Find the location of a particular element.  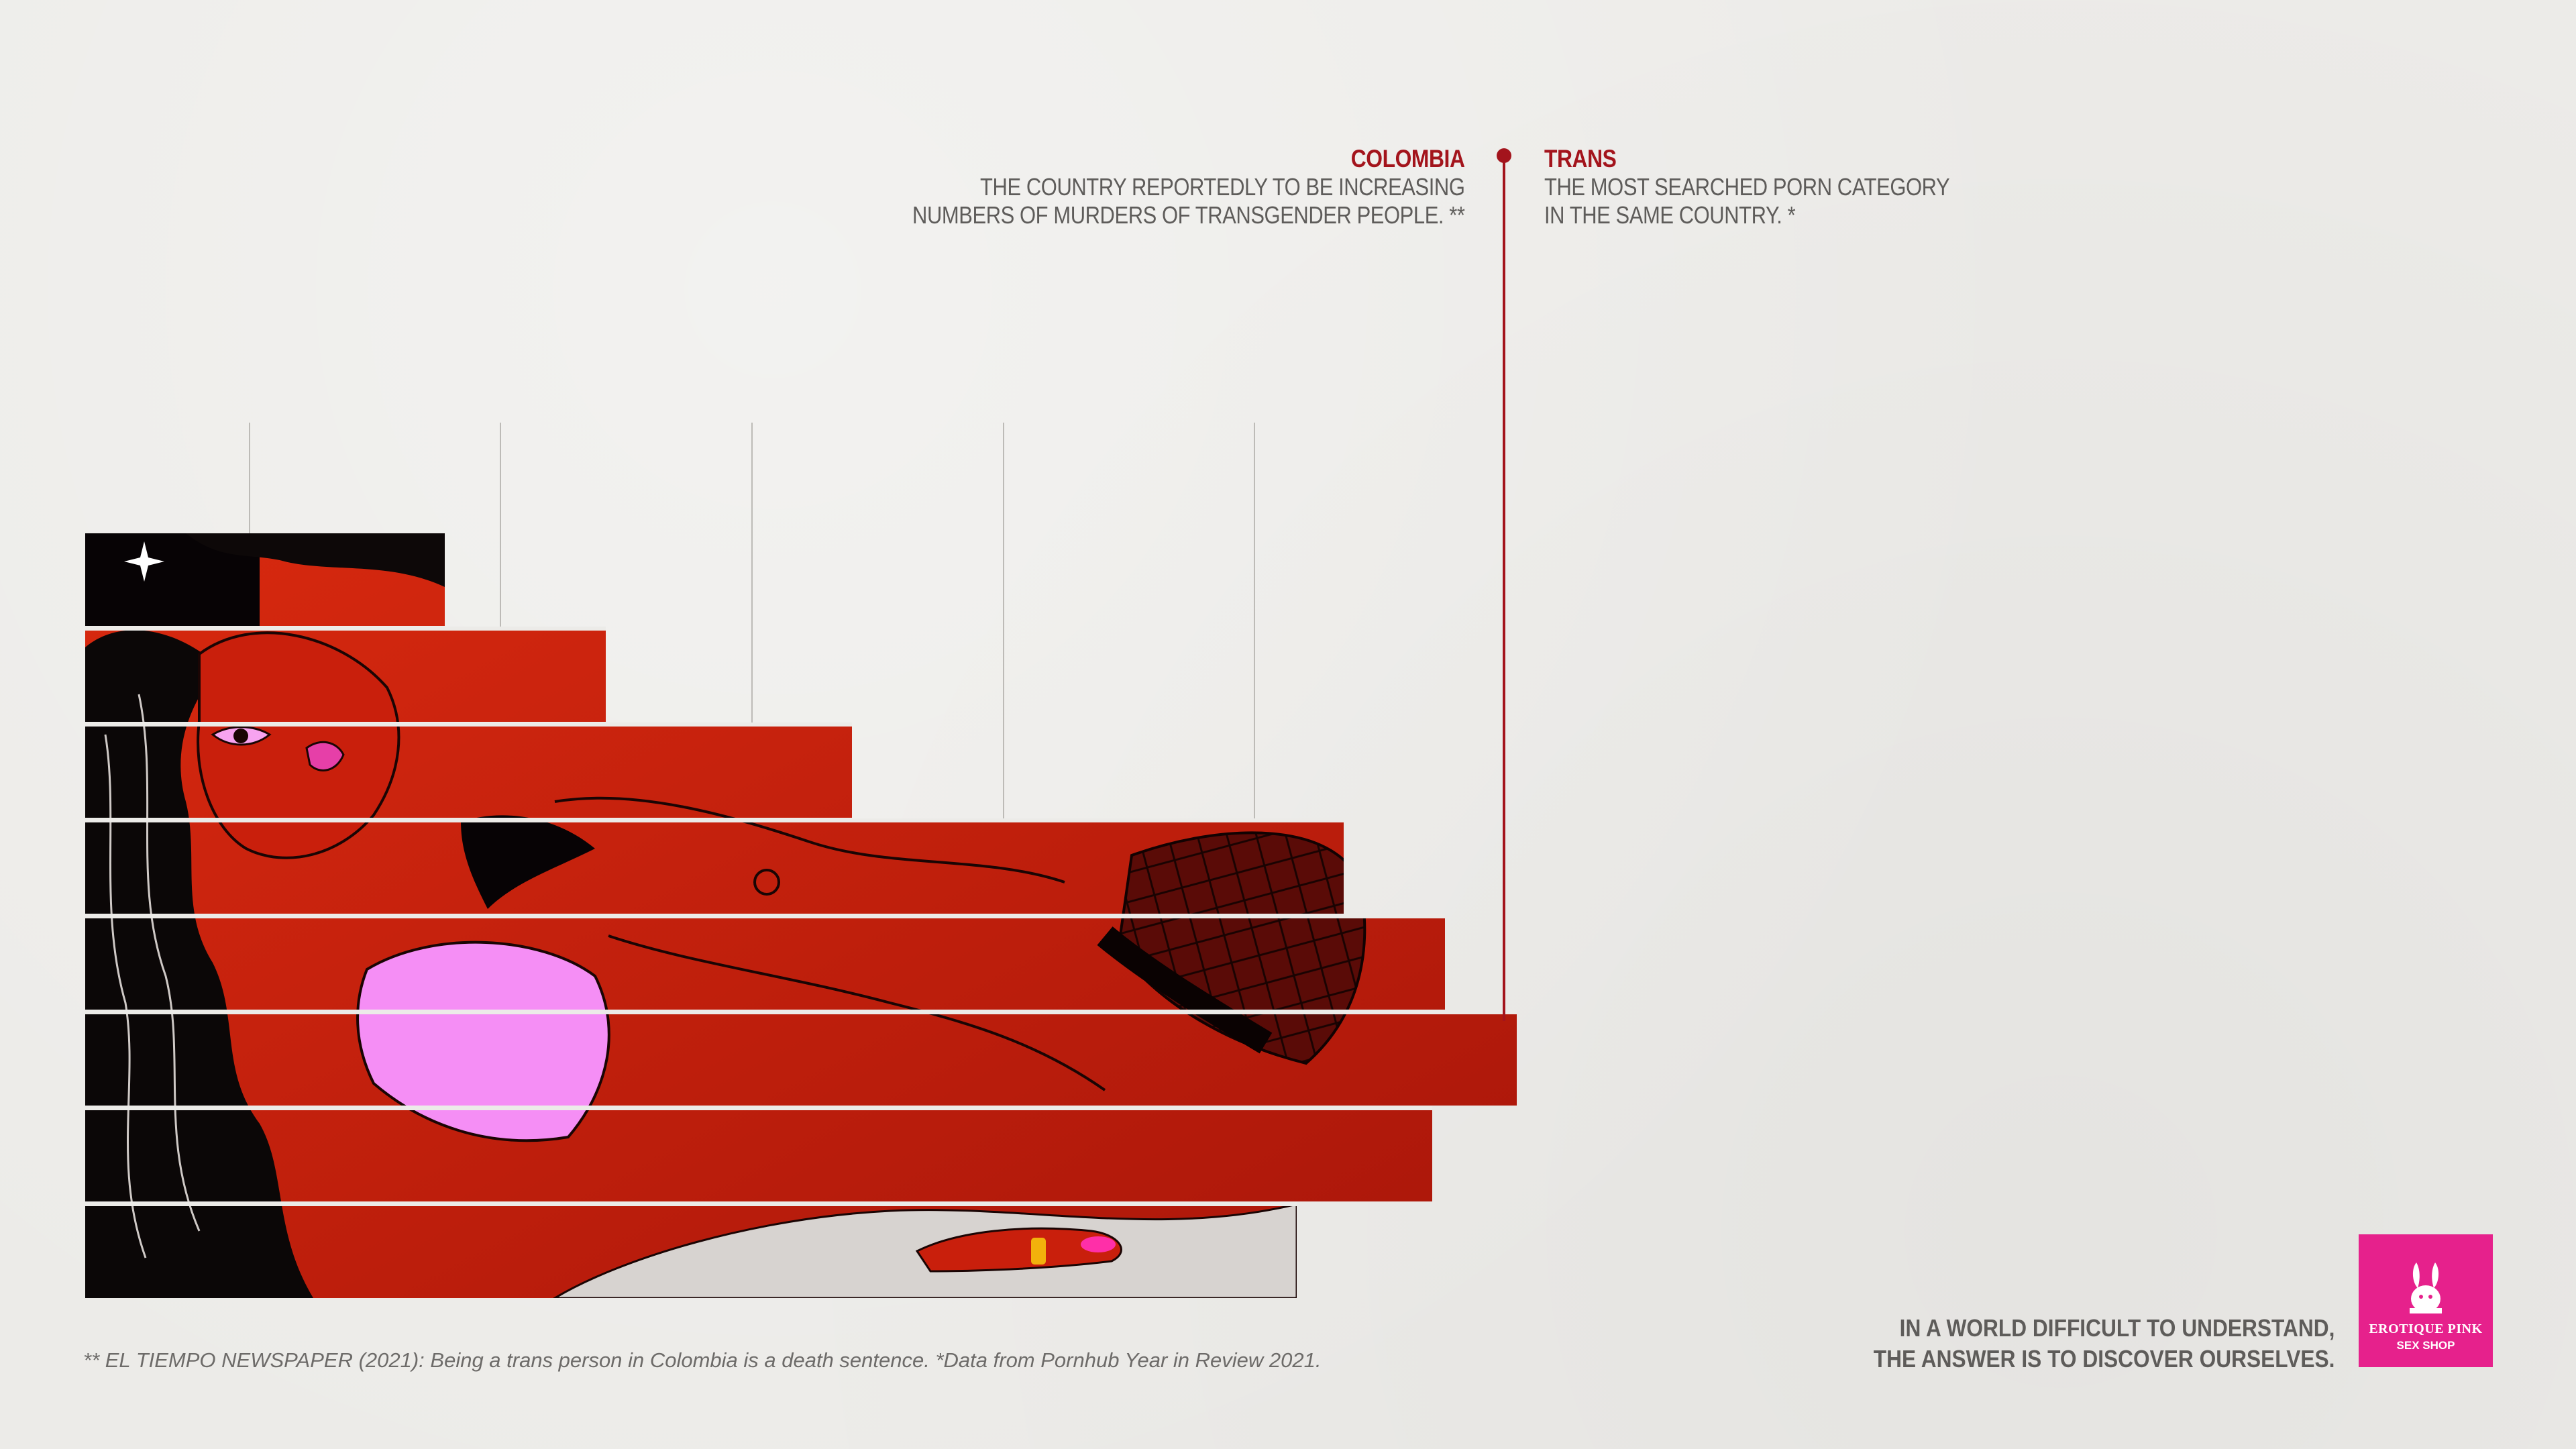

callout-colombia-heading: COLOMBIA is located at coordinates (1407, 158).